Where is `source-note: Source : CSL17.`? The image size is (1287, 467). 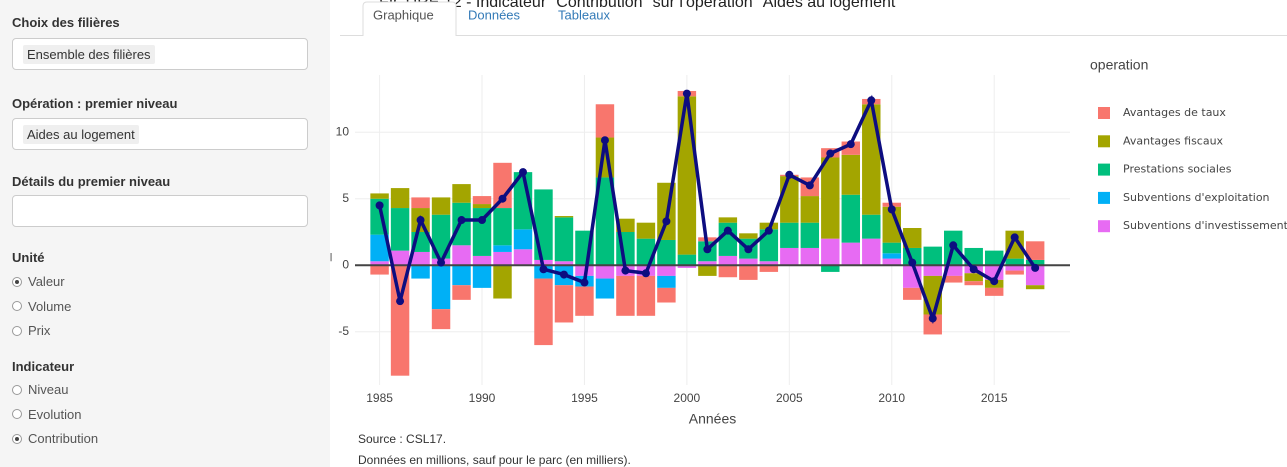
source-note: Source : CSL17. is located at coordinates (402, 439).